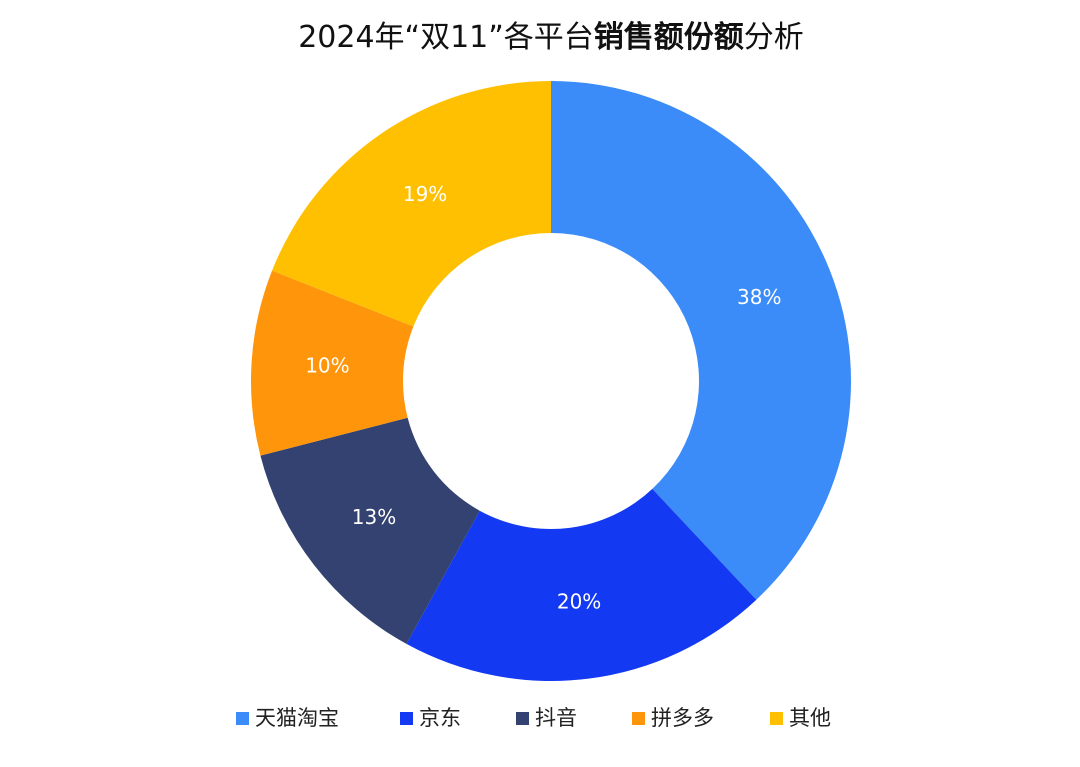 This screenshot has height=767, width=1080. Describe the element at coordinates (425, 194) in the screenshot. I see `data-label: 19%` at that location.